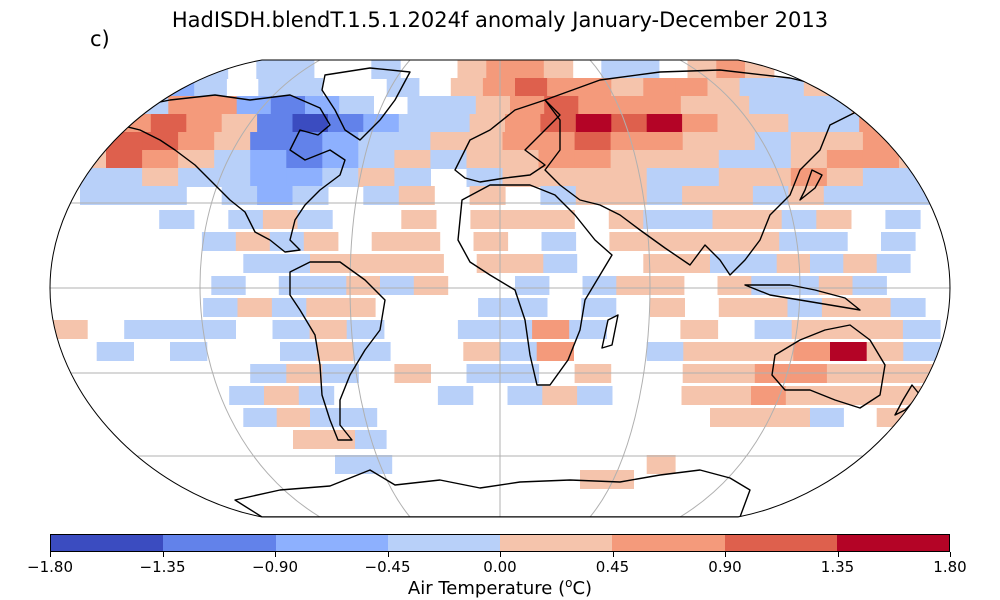 The image size is (1000, 600). I want to click on colorbar-segment, so click(107, 543).